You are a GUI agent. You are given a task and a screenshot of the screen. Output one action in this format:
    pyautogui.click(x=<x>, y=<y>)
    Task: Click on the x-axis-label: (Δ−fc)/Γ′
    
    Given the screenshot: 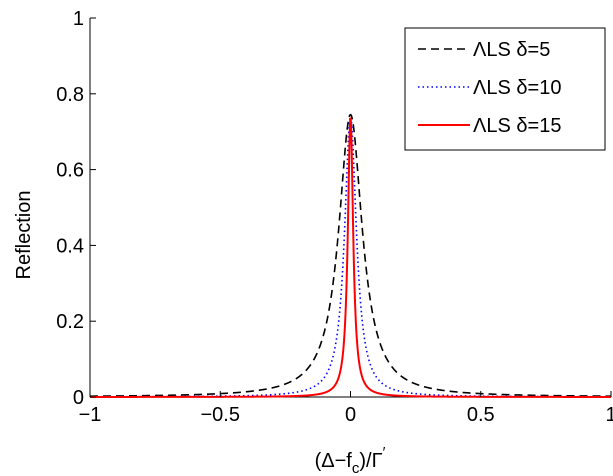 What is the action you would take?
    pyautogui.click(x=350, y=460)
    